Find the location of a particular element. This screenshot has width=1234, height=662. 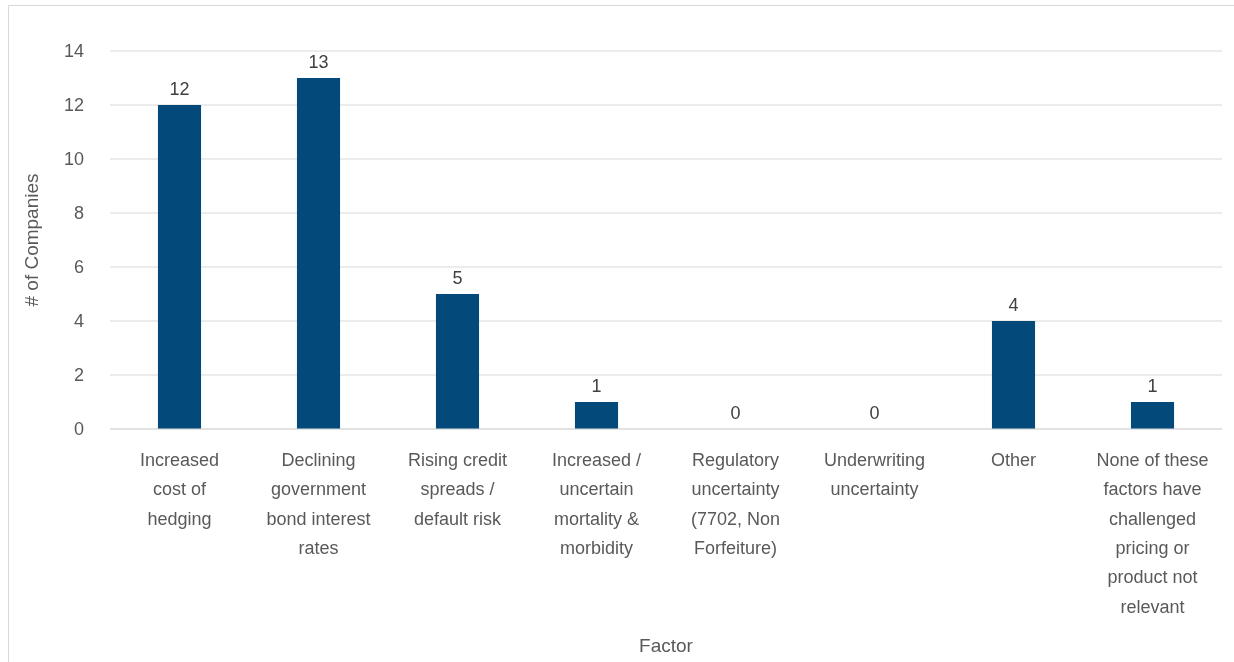

y-axis-title: # of Companies is located at coordinates (31, 240).